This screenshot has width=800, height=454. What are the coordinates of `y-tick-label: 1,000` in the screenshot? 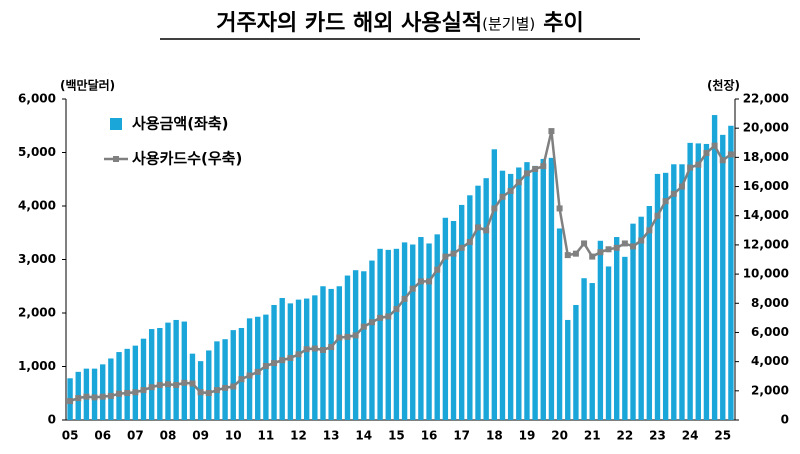 It's located at (37, 366).